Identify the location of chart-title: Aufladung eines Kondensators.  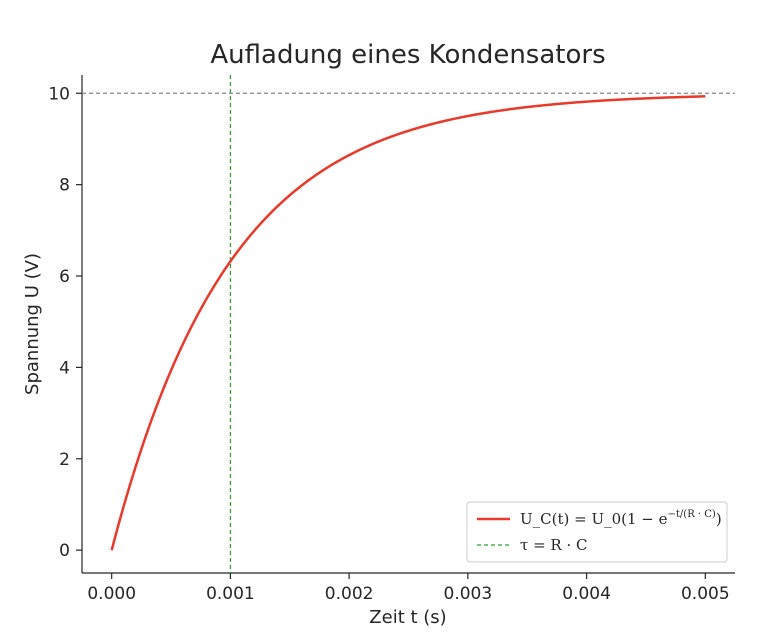
(407, 55).